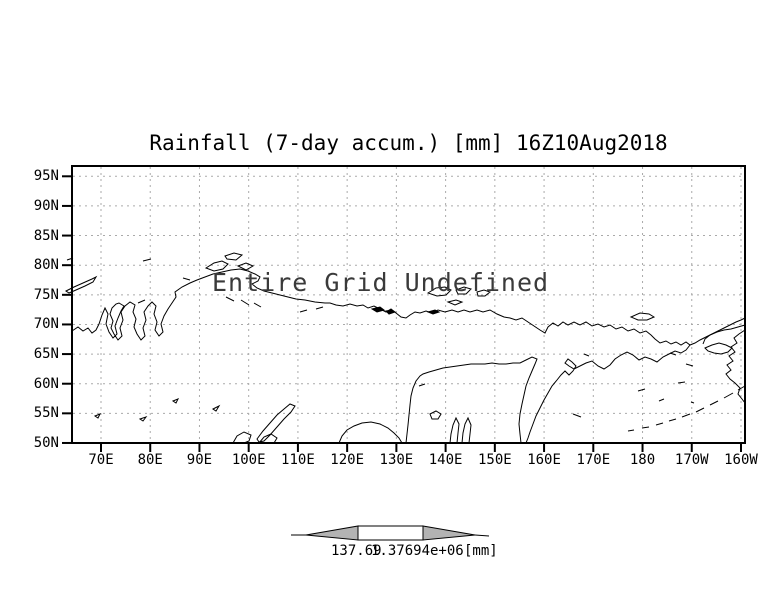  Describe the element at coordinates (482, 535) in the screenshot. I see `colorbar-right-pointer-line` at that location.